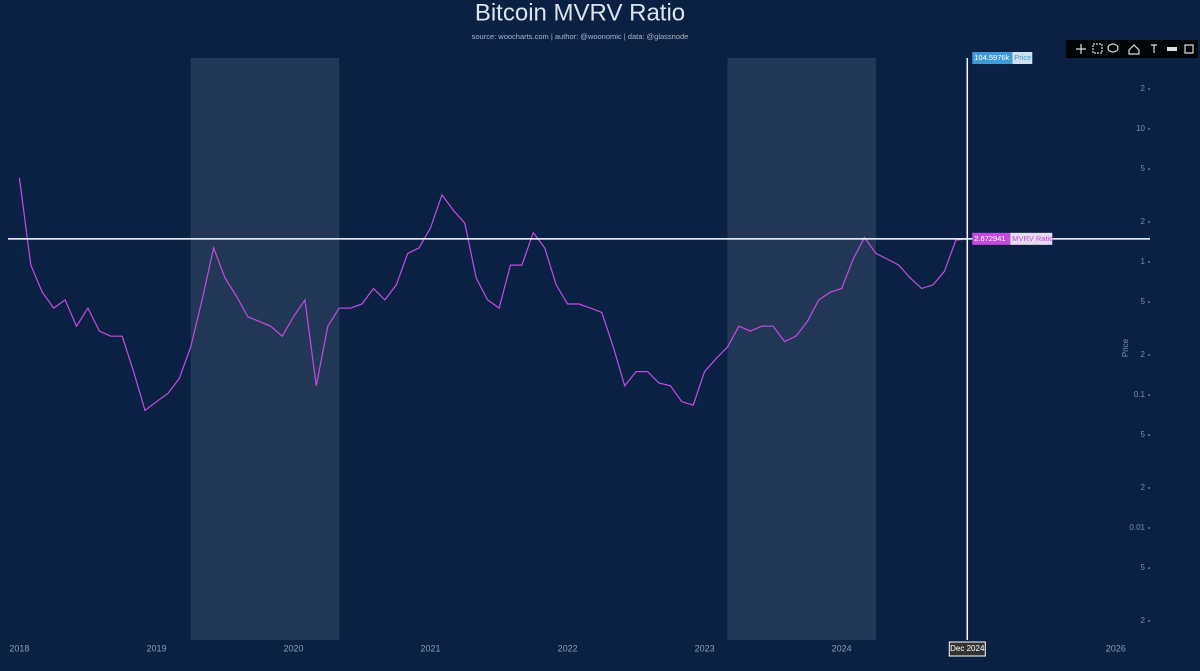  What do you see at coordinates (1137, 527) in the screenshot?
I see `y2-tick-label: 0.01` at bounding box center [1137, 527].